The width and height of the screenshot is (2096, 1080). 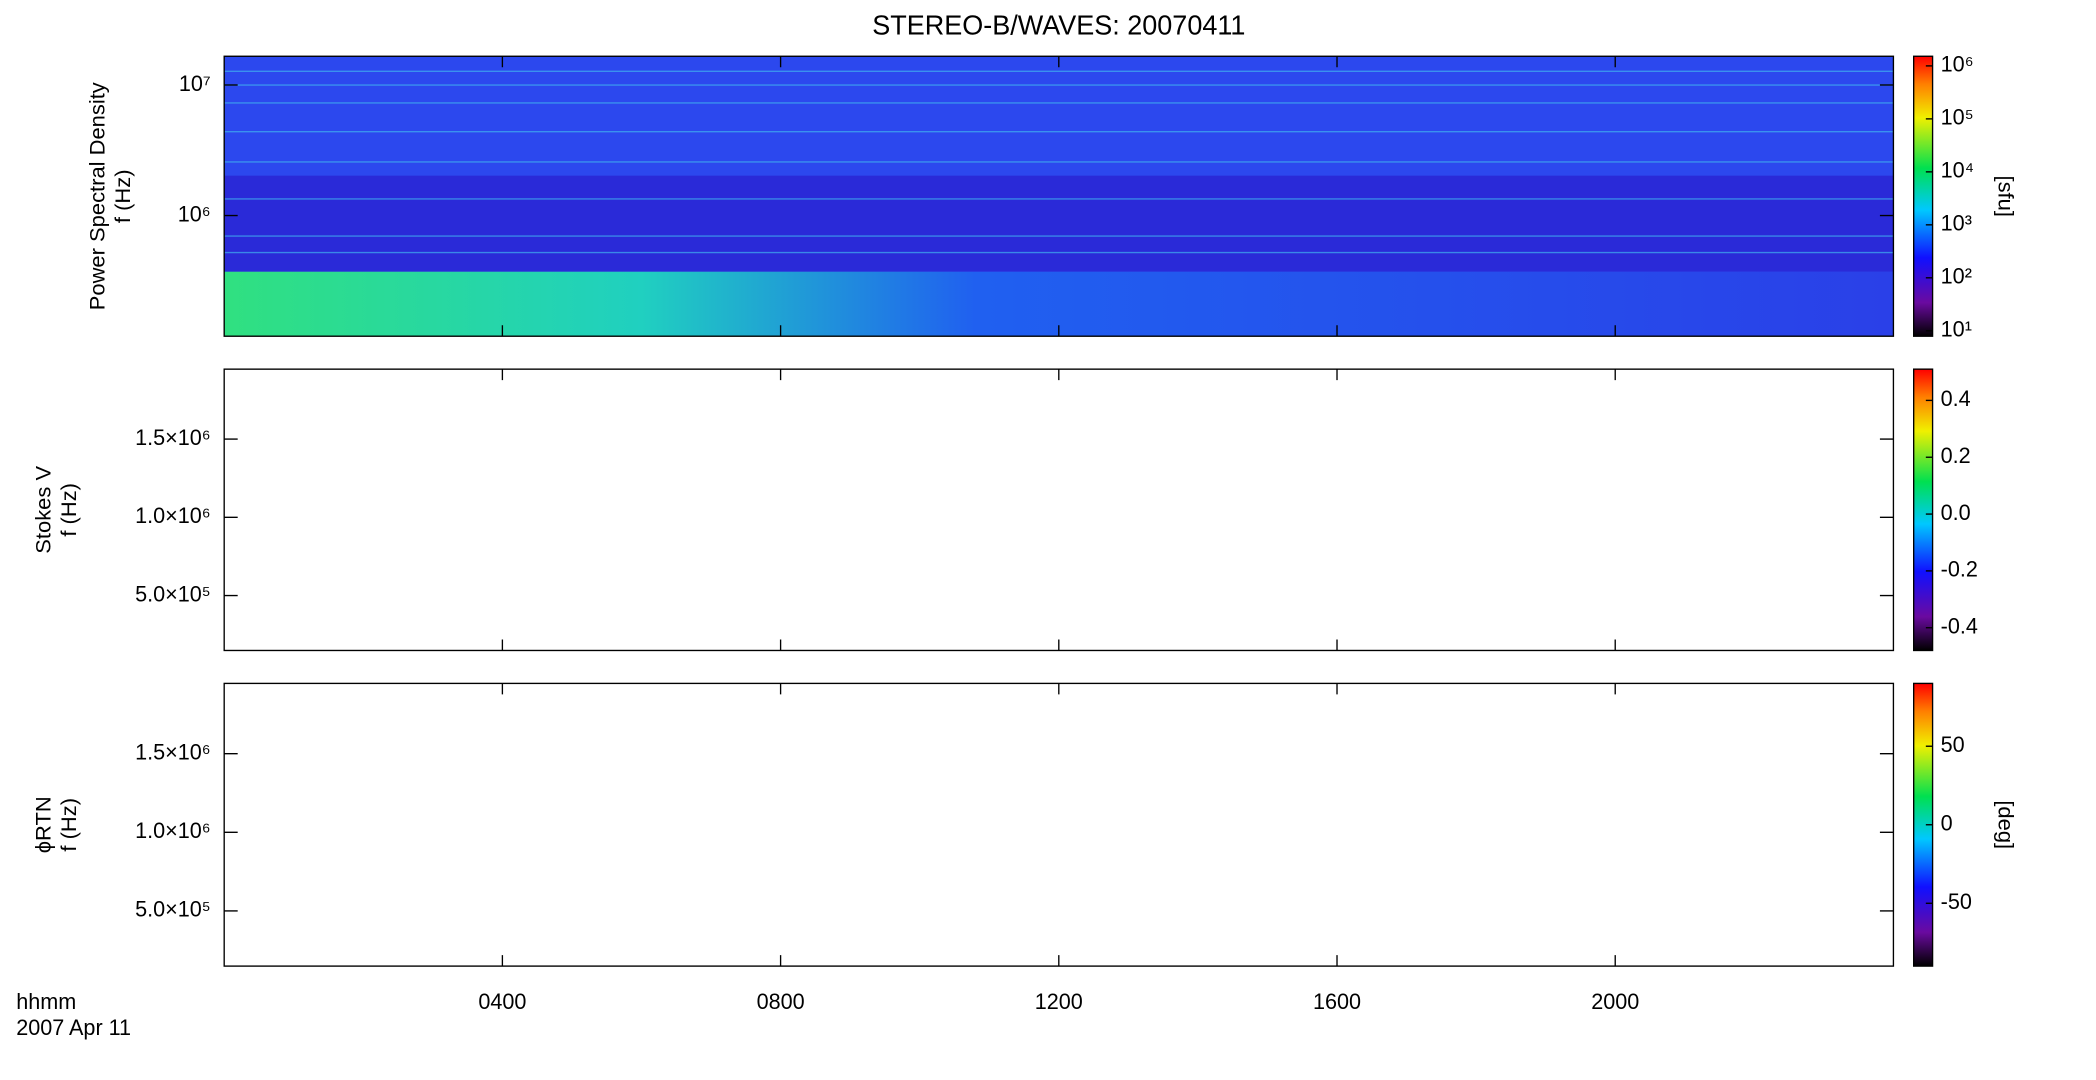 I want to click on colorbar-tick-label: 0.2, so click(x=1956, y=455).